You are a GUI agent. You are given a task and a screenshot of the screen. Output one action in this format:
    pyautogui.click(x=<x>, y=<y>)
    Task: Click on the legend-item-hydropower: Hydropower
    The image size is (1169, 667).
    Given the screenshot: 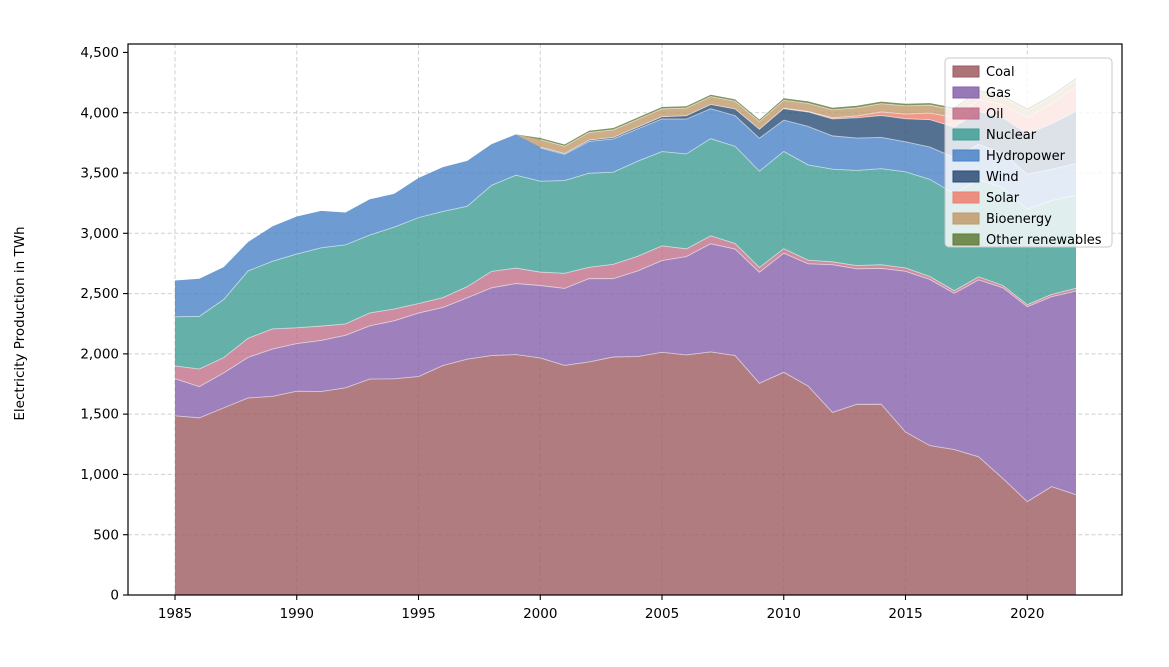 What is the action you would take?
    pyautogui.click(x=1009, y=156)
    